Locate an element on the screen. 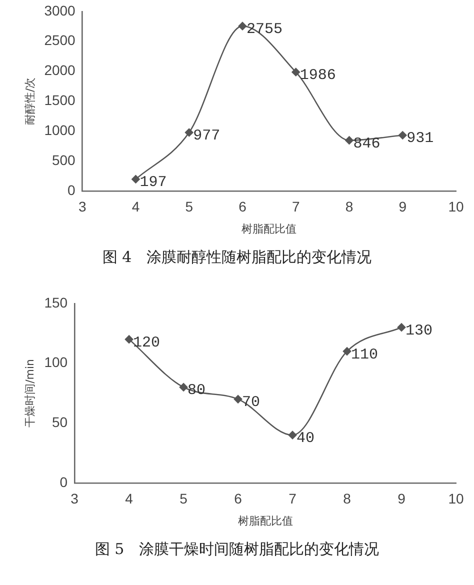 Image resolution: width=474 pixels, height=585 pixels. data-label: 110 is located at coordinates (364, 355).